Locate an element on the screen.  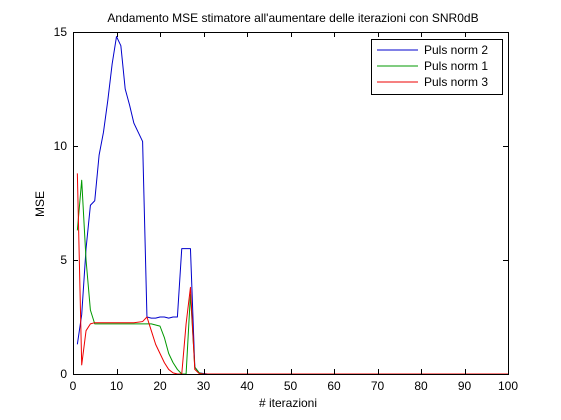
x-tick-label: 10 is located at coordinates (117, 386).